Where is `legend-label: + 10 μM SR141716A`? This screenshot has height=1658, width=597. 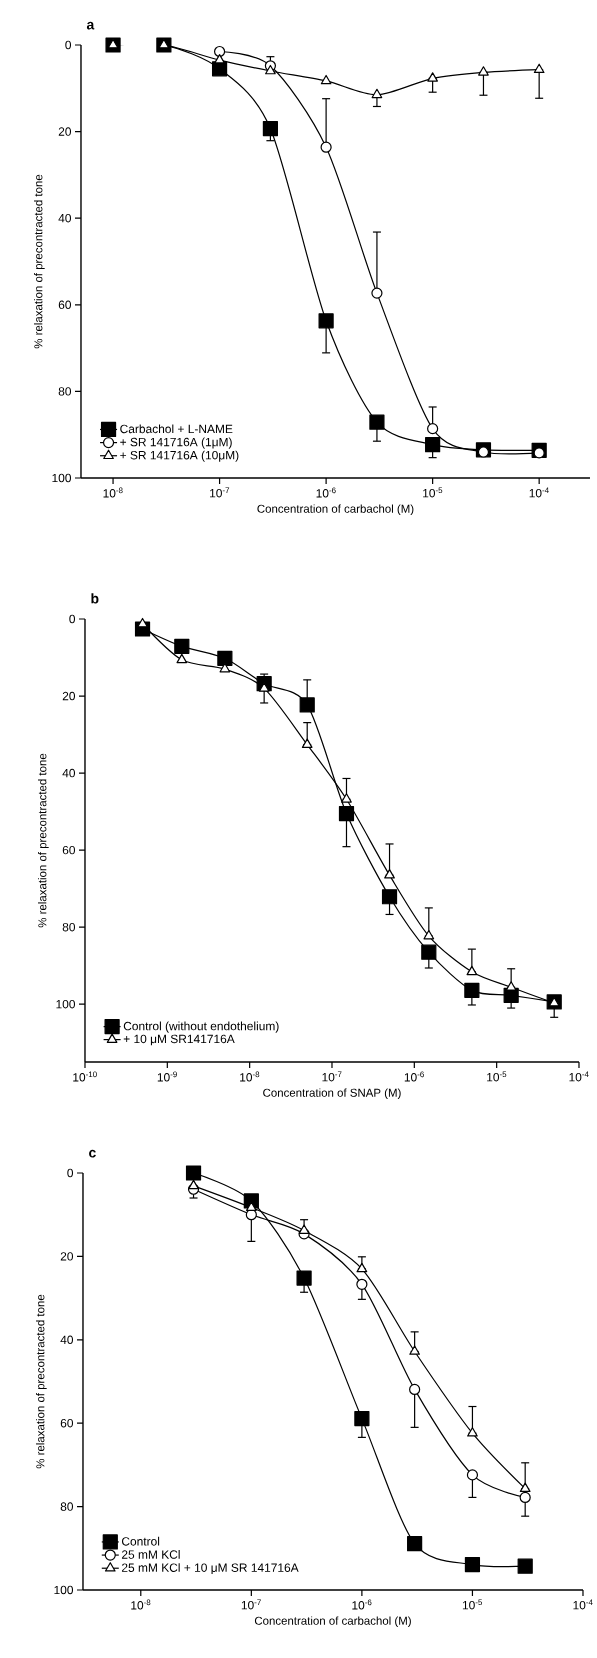
legend-label: + 10 μM SR141716A is located at coordinates (179, 1040).